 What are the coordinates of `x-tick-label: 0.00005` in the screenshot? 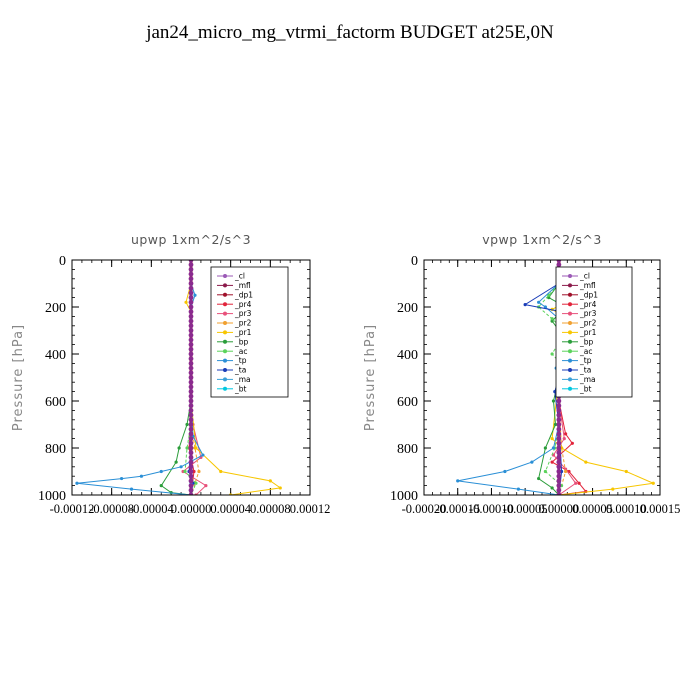 It's located at (592, 509).